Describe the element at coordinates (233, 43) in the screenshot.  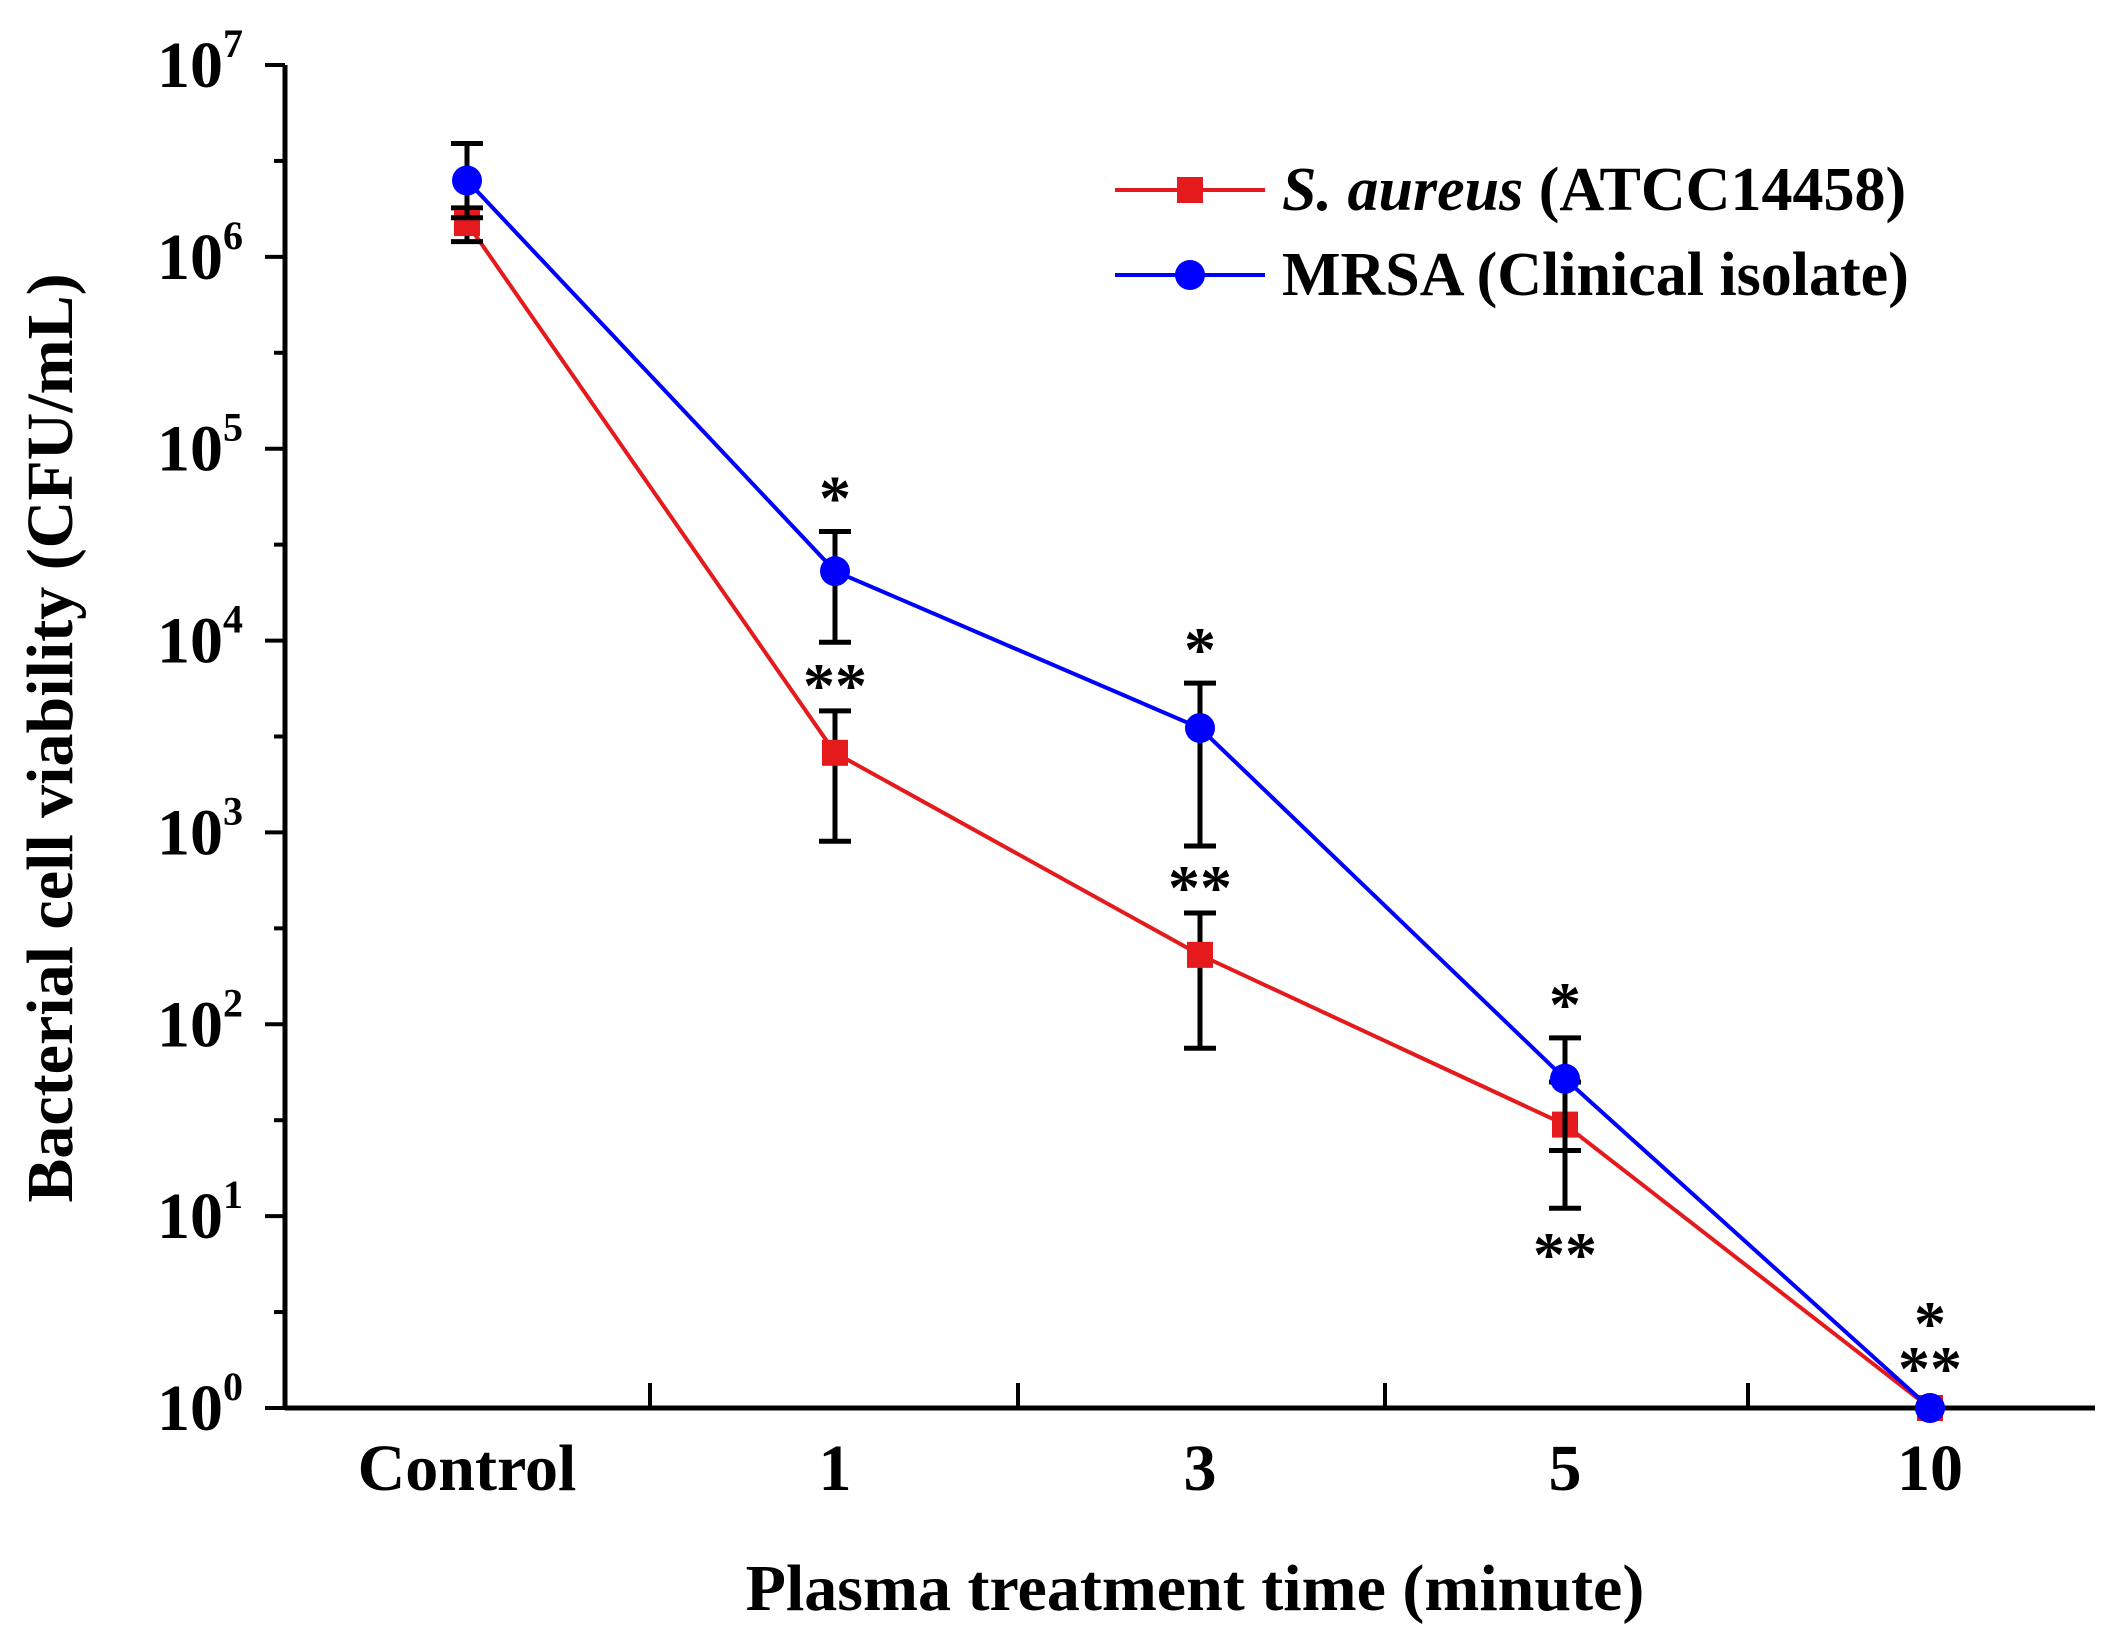
I see `y-tick-exponent: 7` at that location.